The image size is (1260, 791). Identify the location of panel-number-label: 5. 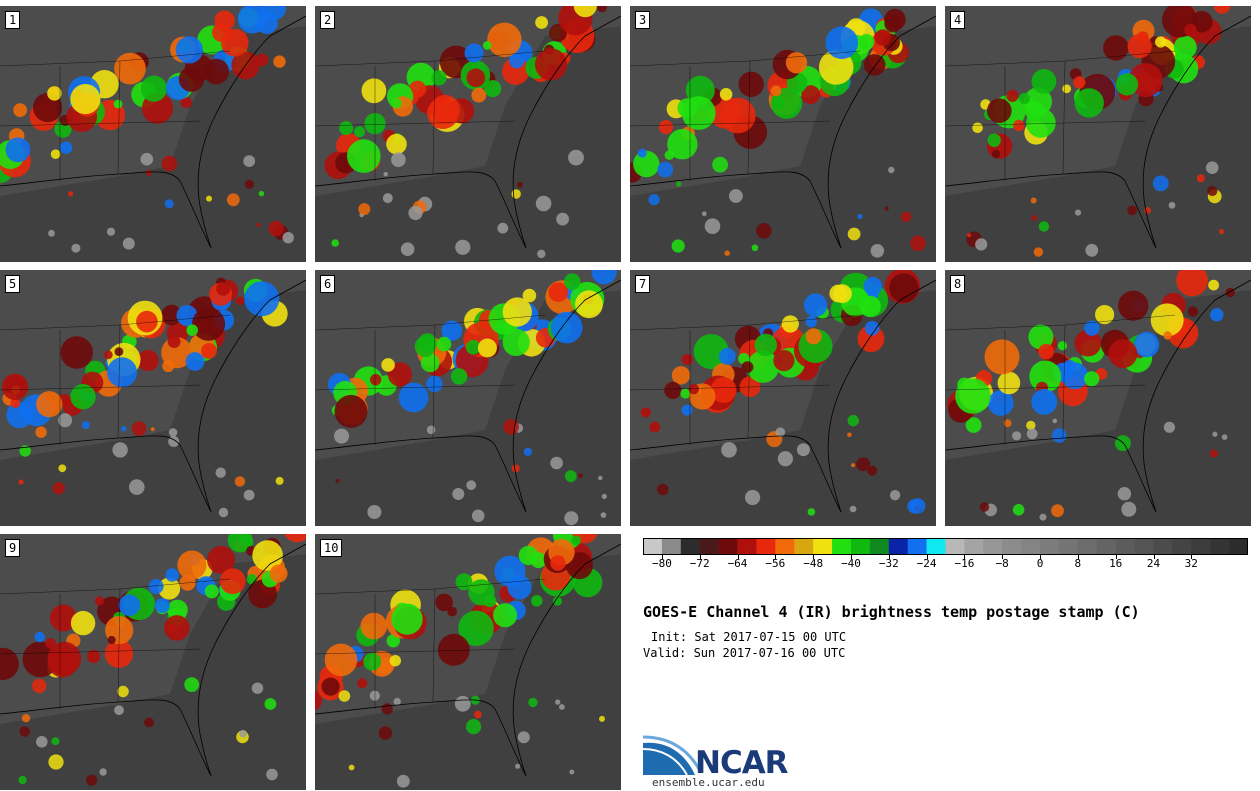
(13, 284).